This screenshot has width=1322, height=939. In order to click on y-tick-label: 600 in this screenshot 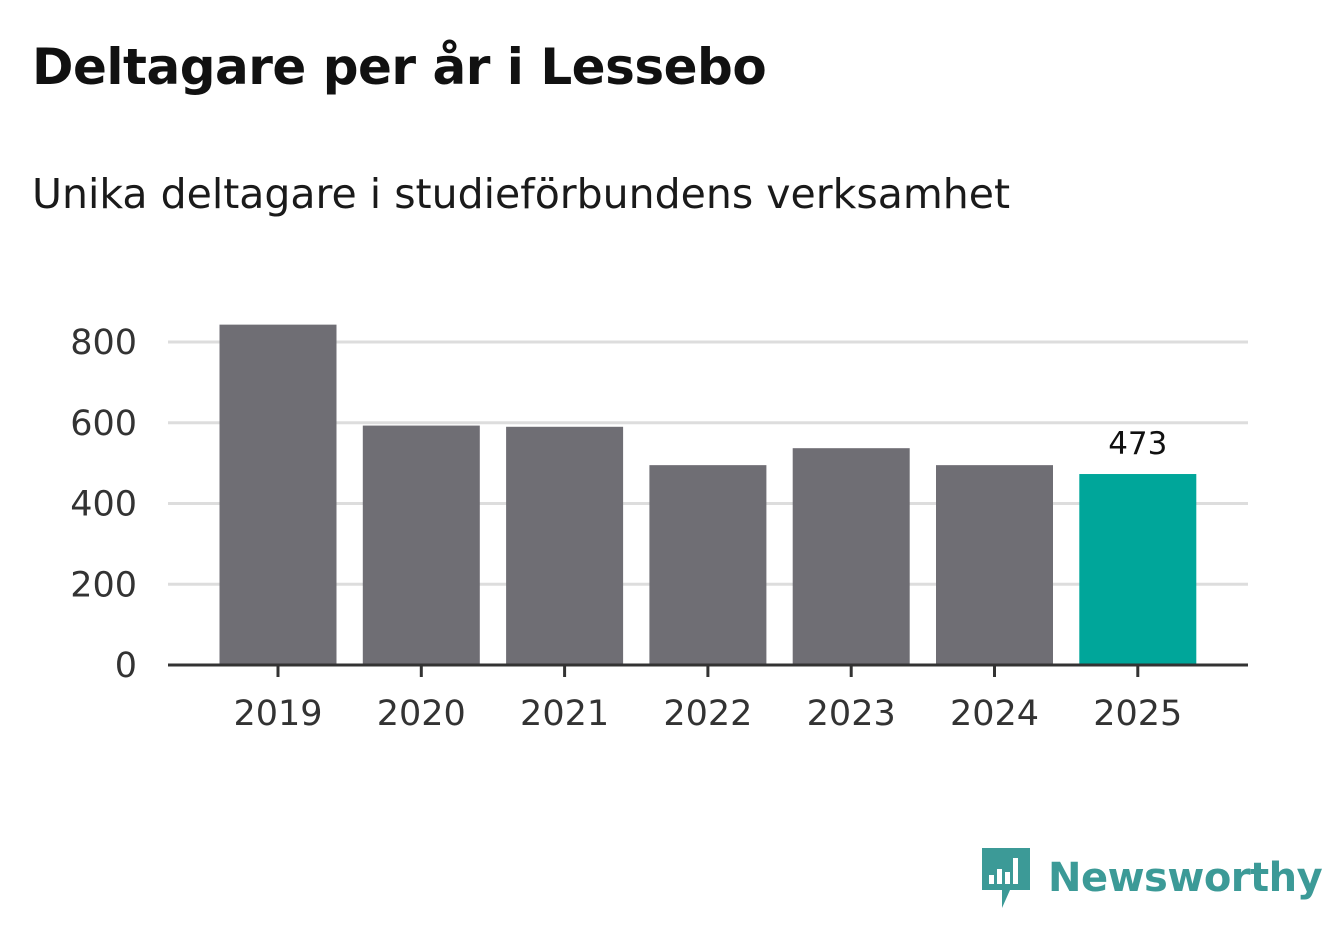, I will do `click(103, 424)`.